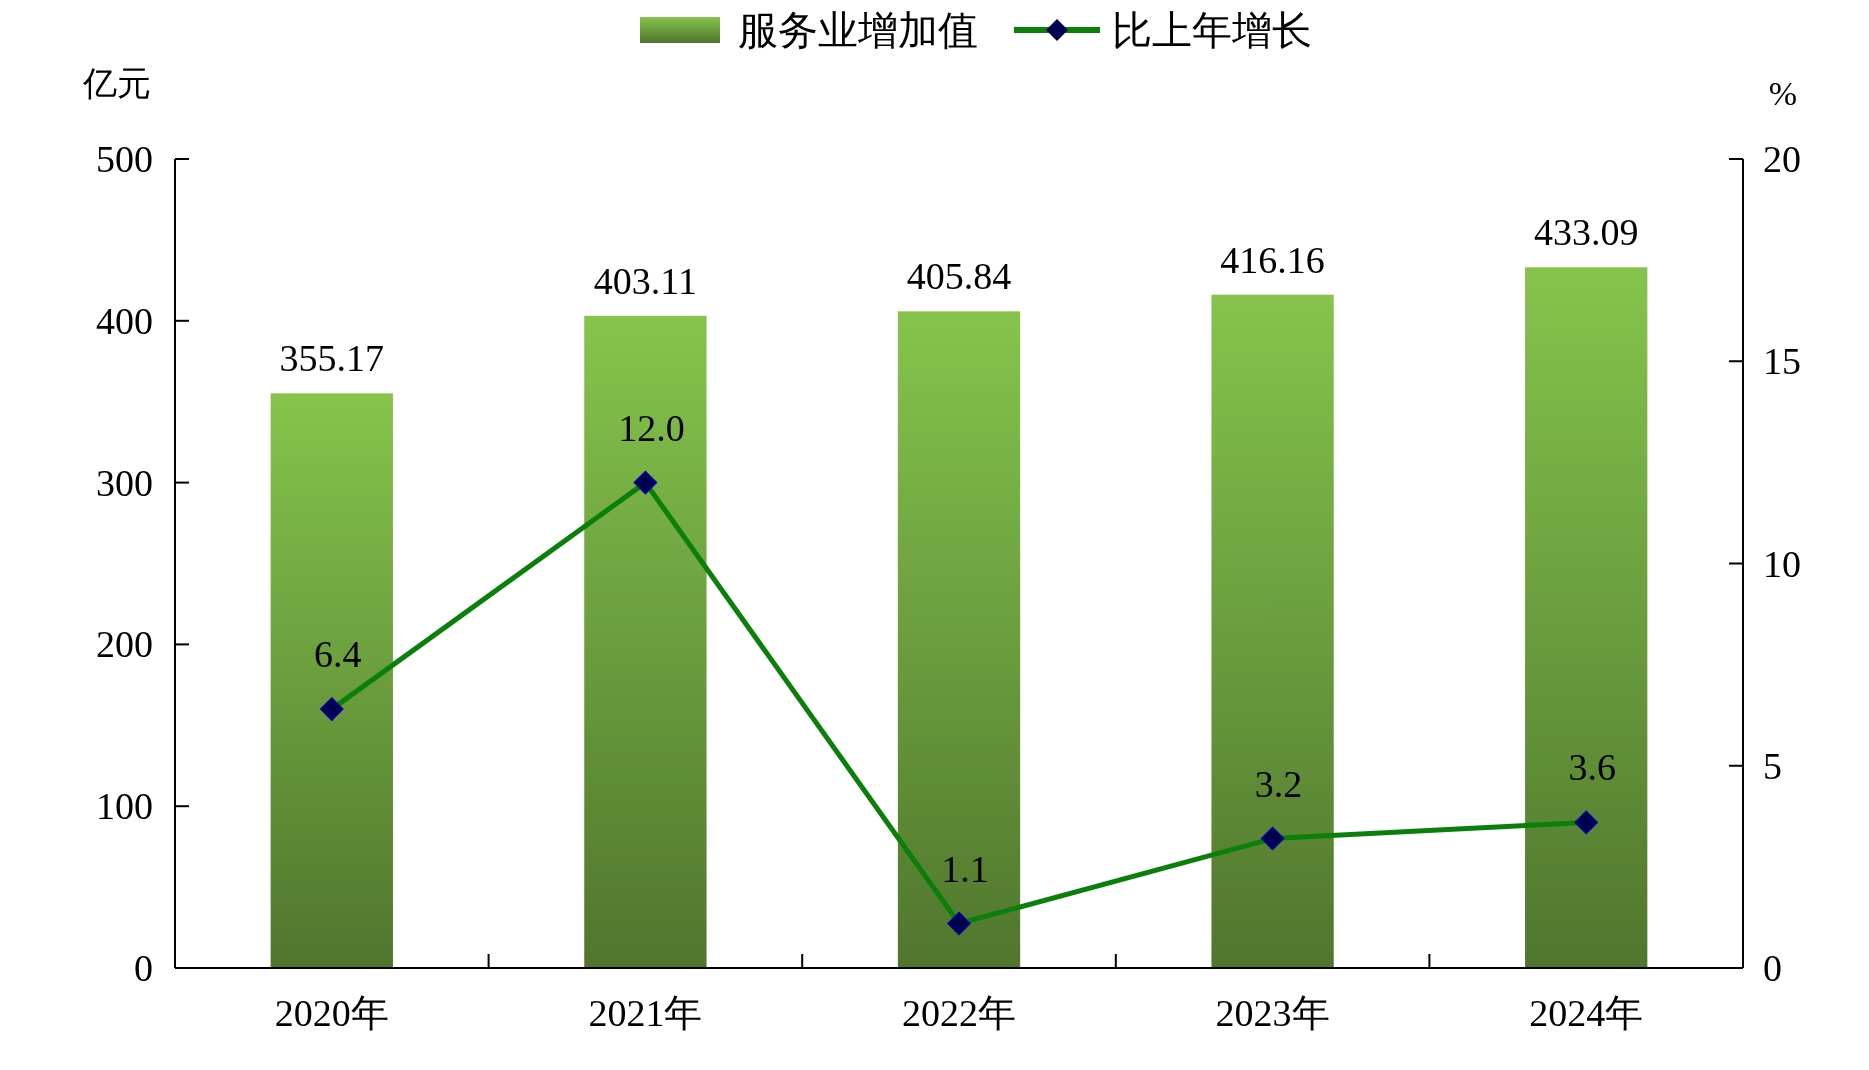  Describe the element at coordinates (959, 1013) in the screenshot. I see `x-tick-label: 2022年` at that location.